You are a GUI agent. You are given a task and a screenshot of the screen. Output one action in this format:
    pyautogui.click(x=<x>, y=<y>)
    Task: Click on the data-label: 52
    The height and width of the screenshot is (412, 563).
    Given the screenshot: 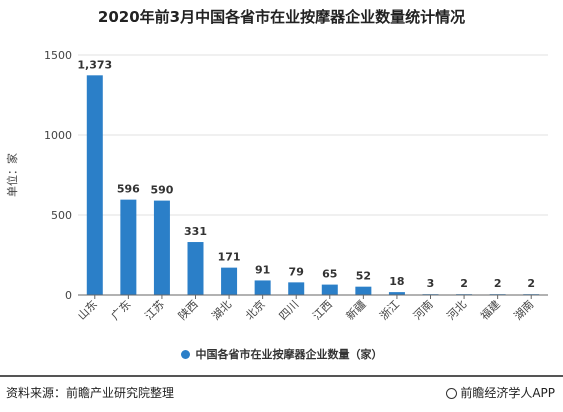 What is the action you would take?
    pyautogui.click(x=363, y=276)
    